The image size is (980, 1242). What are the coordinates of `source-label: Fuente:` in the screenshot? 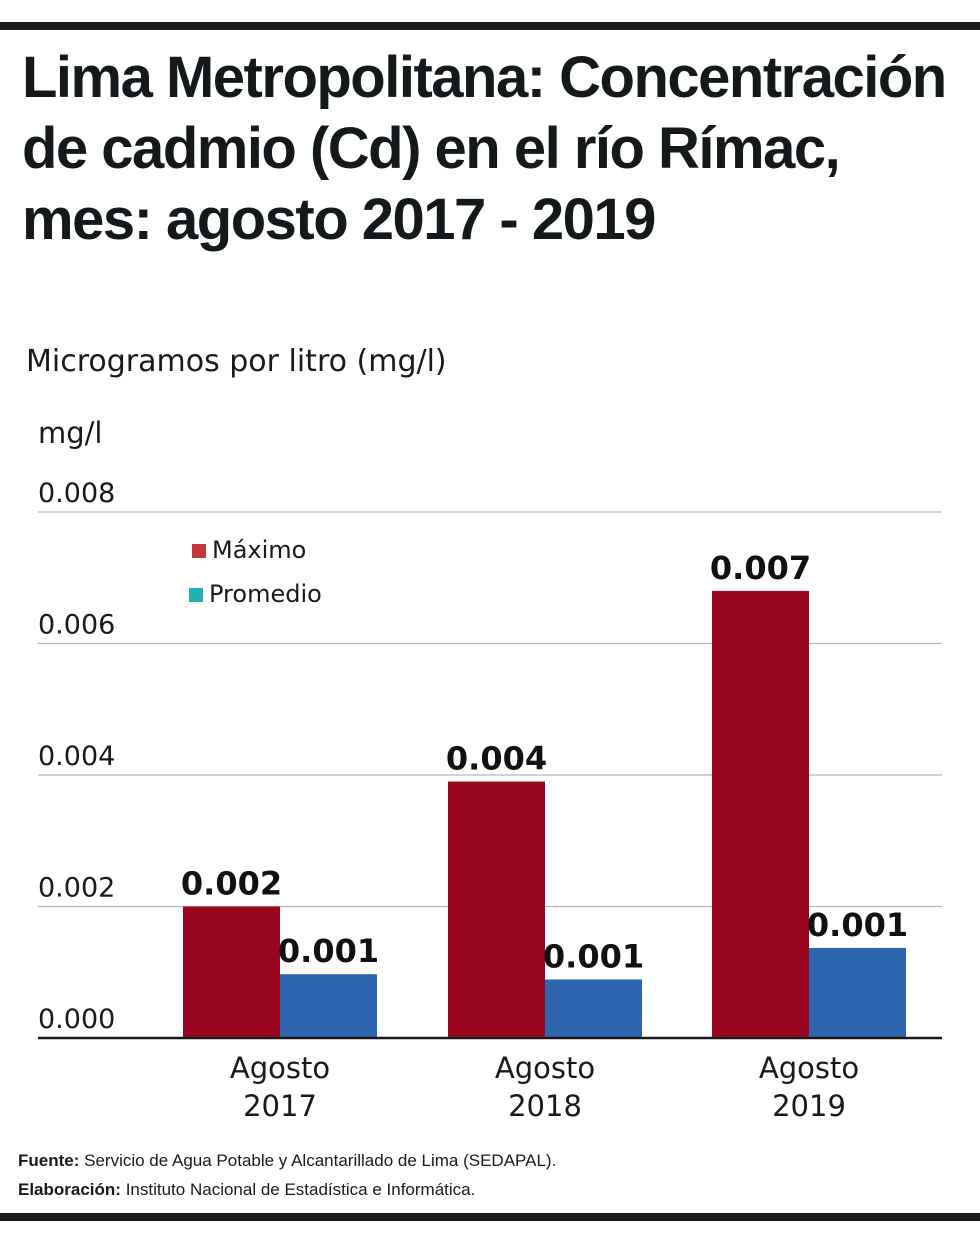 It's located at (49, 1160).